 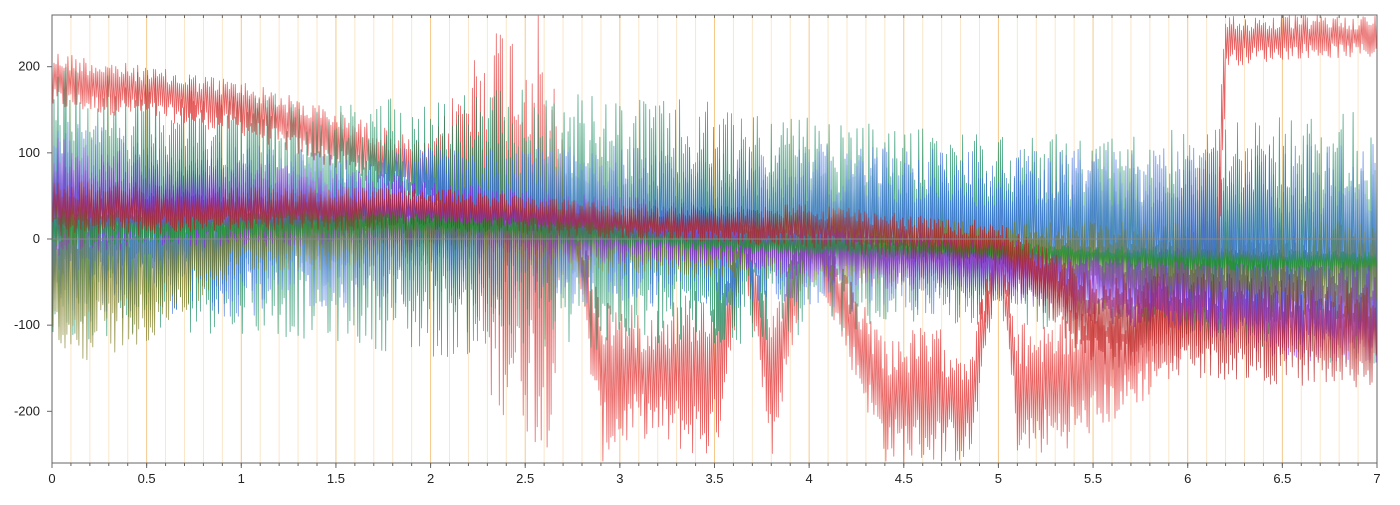 I want to click on x-tick-label: 4, so click(x=809, y=478).